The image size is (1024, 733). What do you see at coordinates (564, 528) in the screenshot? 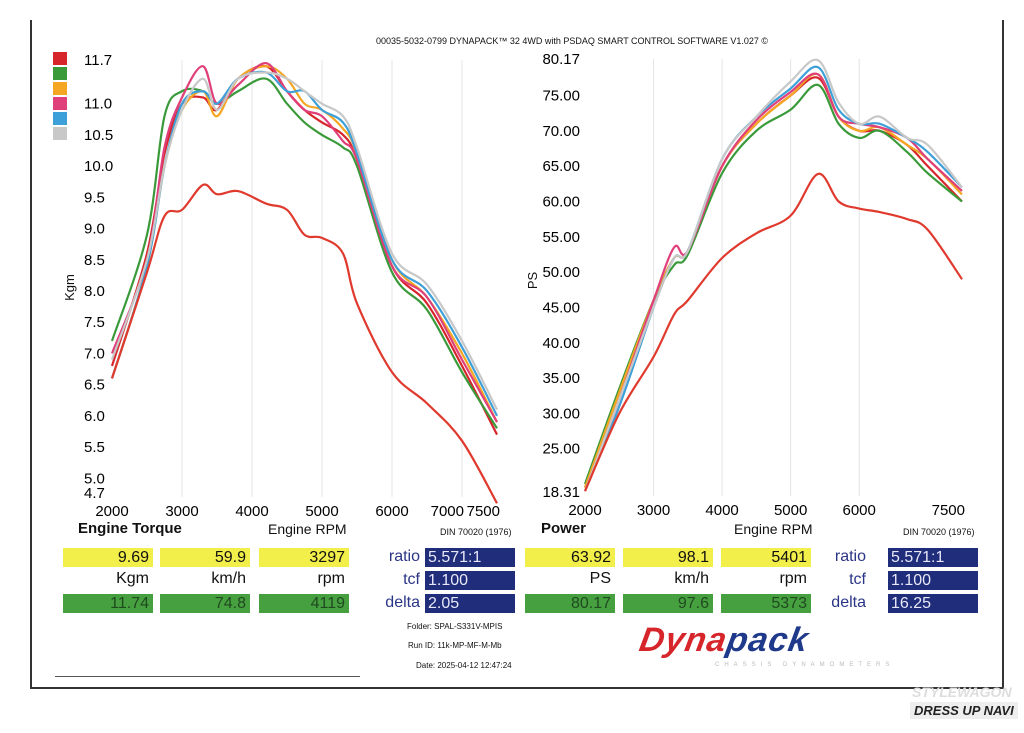
I see `power-title: Power` at bounding box center [564, 528].